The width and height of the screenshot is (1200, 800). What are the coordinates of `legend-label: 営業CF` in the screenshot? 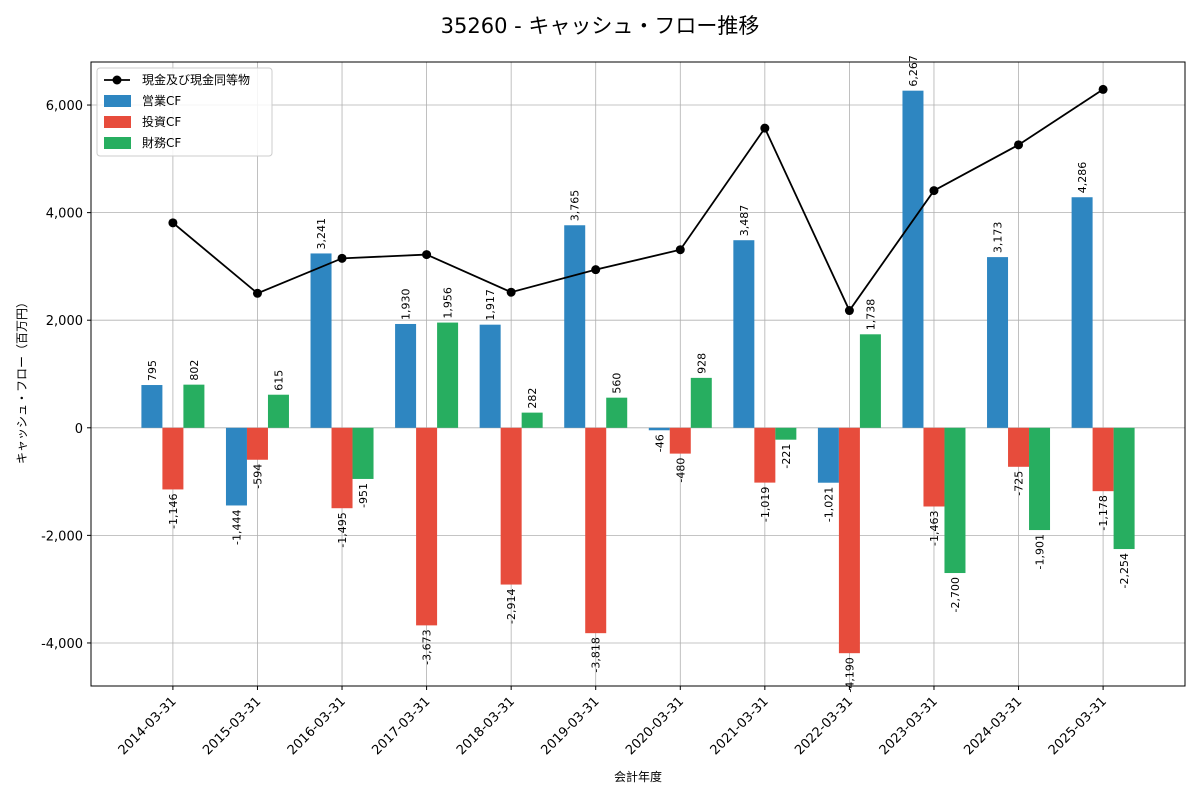 It's located at (161, 101).